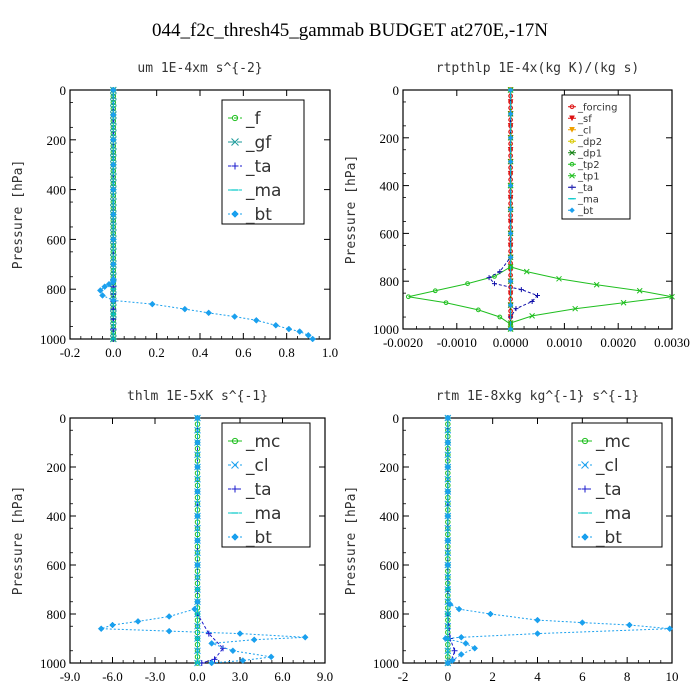 Image resolution: width=700 pixels, height=700 pixels. Describe the element at coordinates (113, 352) in the screenshot. I see `x-tick-label: 0.0` at that location.